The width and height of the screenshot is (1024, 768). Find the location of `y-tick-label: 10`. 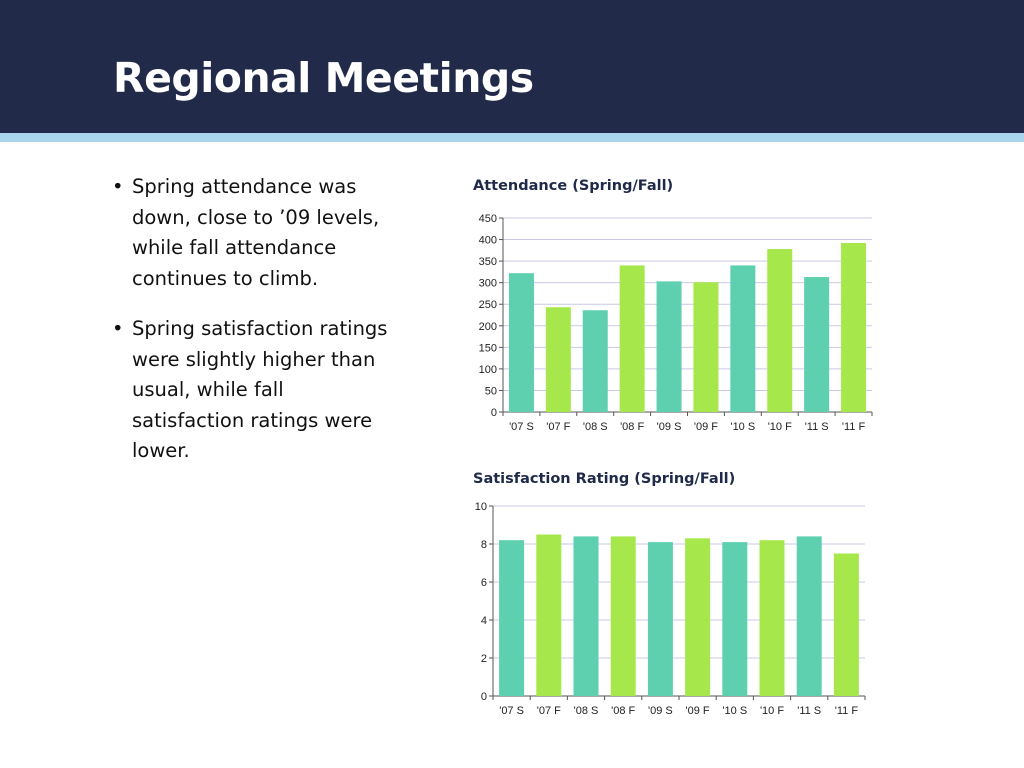

y-tick-label: 10 is located at coordinates (481, 507).